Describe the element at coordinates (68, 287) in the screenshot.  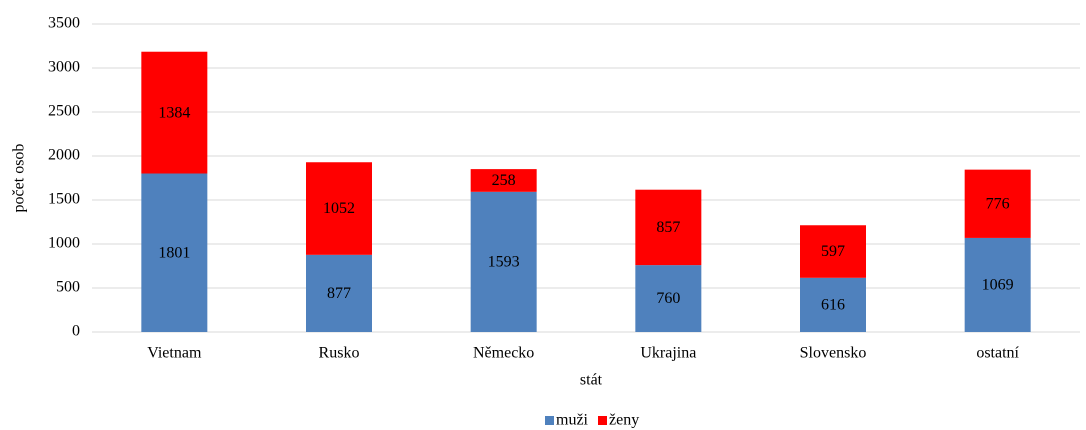
I see `y-tick-label: 500` at that location.